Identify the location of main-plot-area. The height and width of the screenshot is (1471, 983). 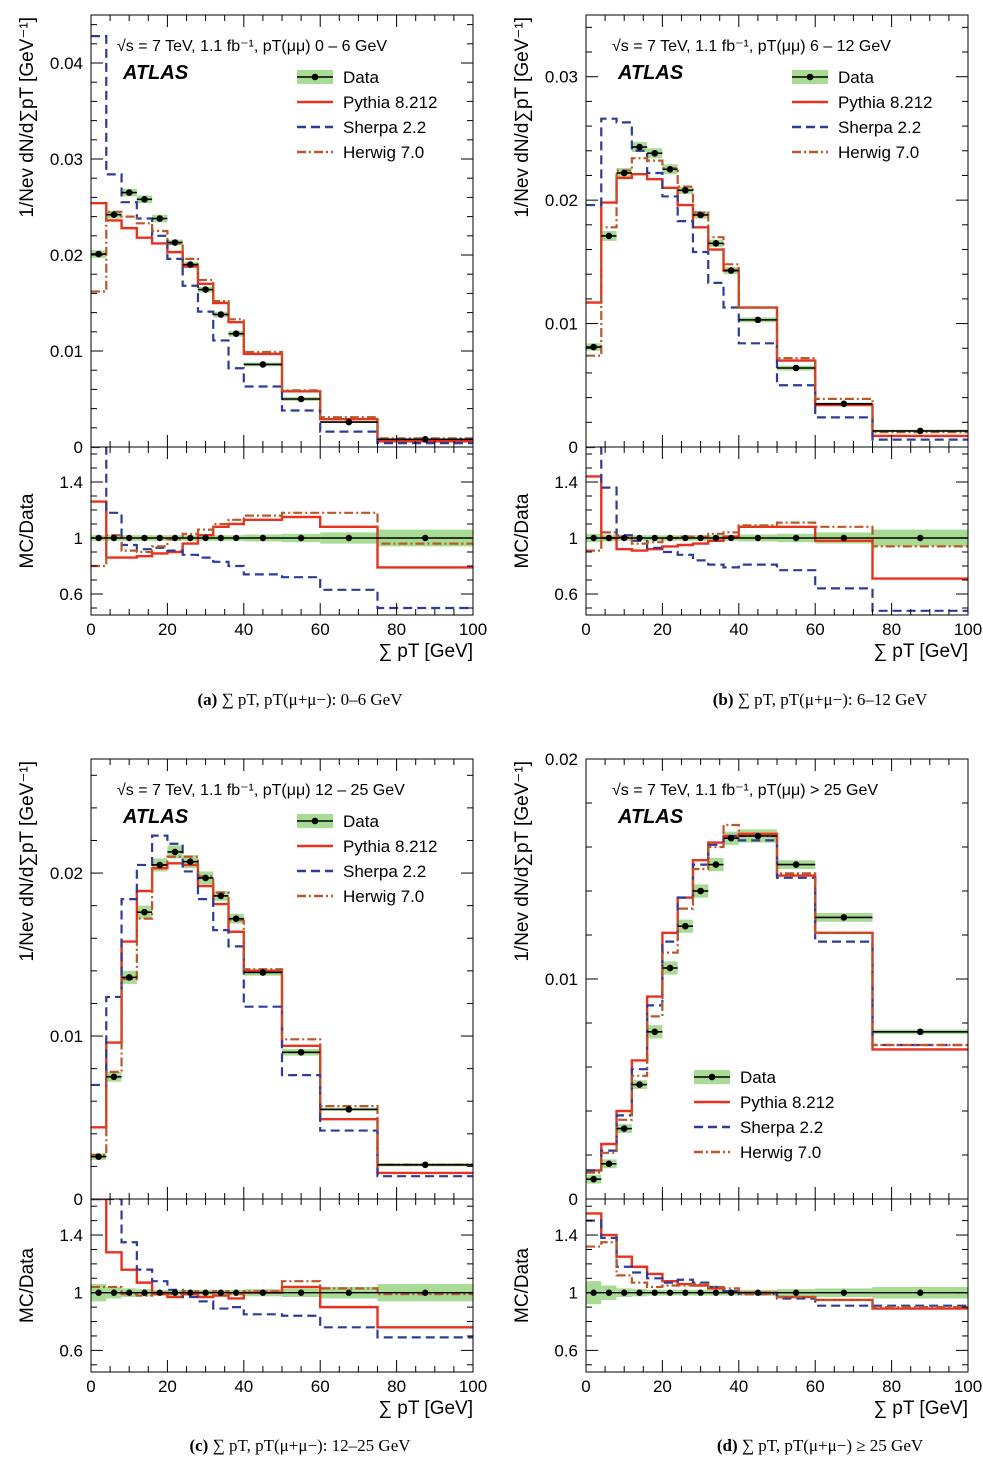
(282, 240).